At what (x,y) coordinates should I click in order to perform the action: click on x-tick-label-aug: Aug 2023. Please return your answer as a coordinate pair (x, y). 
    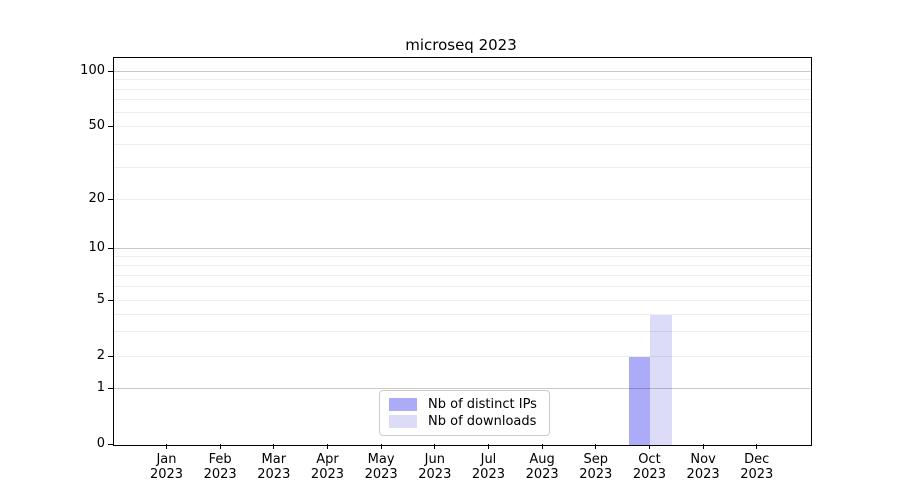
    Looking at the image, I should click on (542, 467).